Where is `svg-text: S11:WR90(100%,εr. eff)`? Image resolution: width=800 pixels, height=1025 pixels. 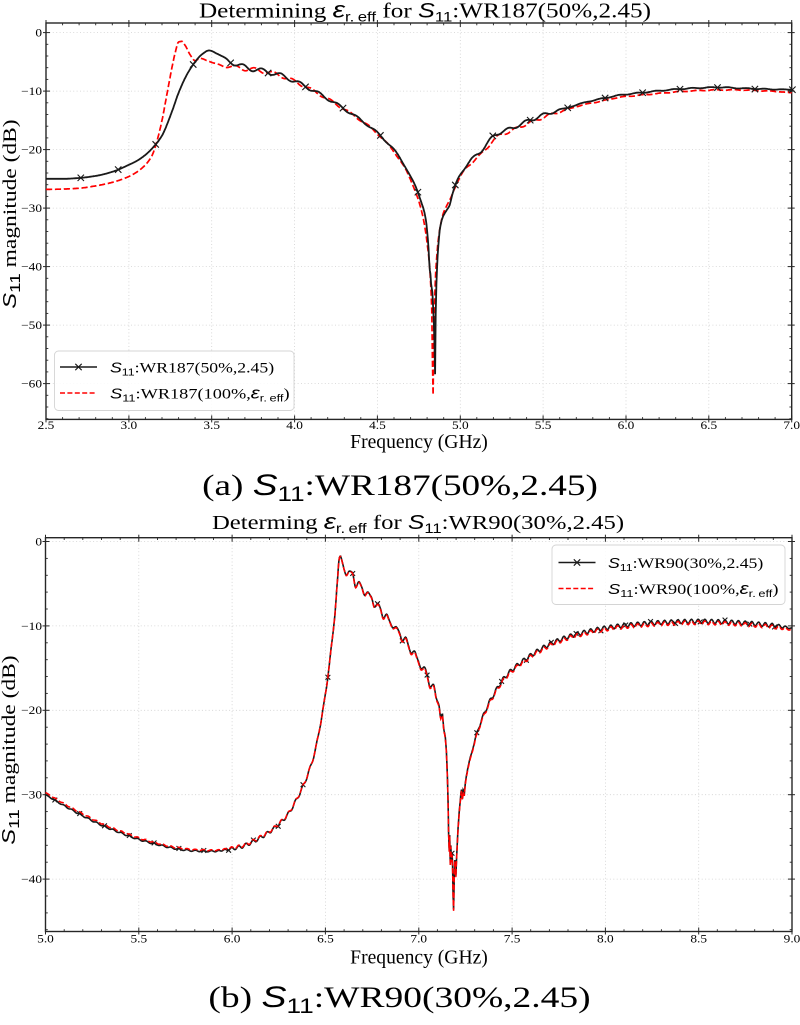
svg-text: S11:WR90(100%,εr. eff) is located at coordinates (693, 589).